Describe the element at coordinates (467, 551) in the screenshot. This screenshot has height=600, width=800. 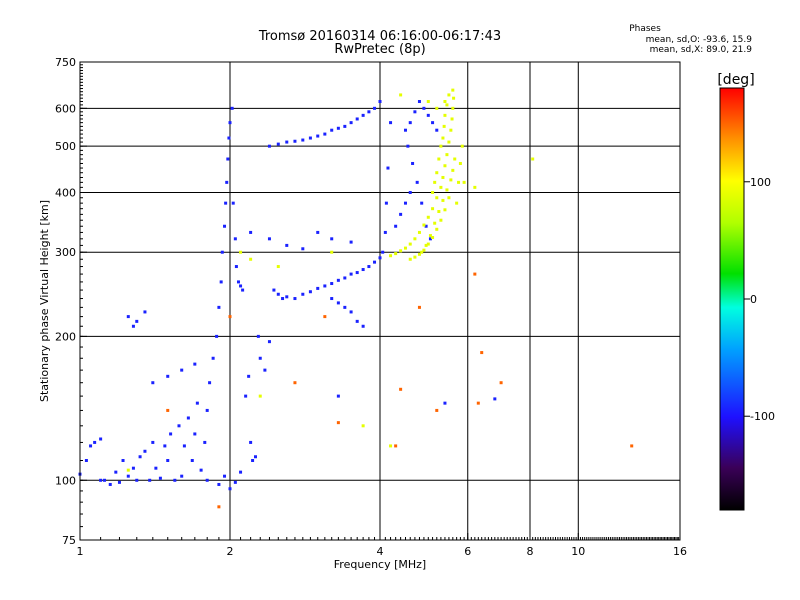
I see `x-tick-label: 6` at that location.